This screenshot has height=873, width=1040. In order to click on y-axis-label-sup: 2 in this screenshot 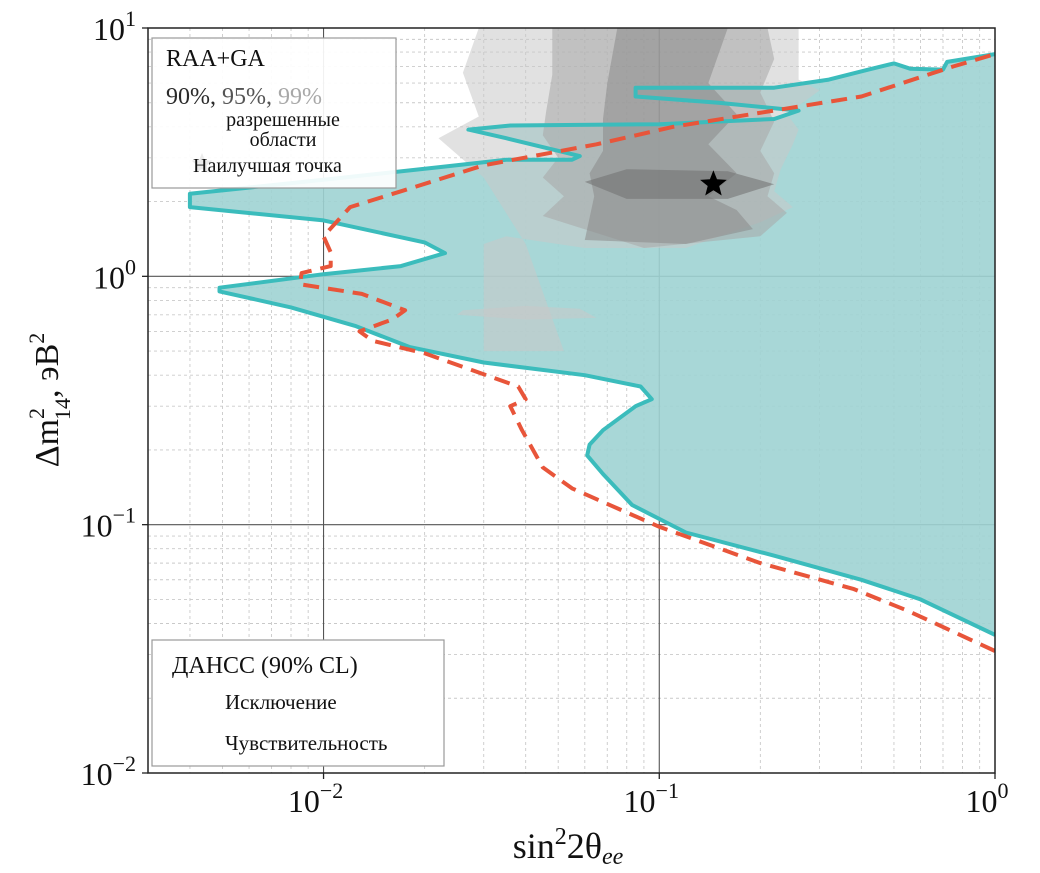, I will do `click(36, 413)`.